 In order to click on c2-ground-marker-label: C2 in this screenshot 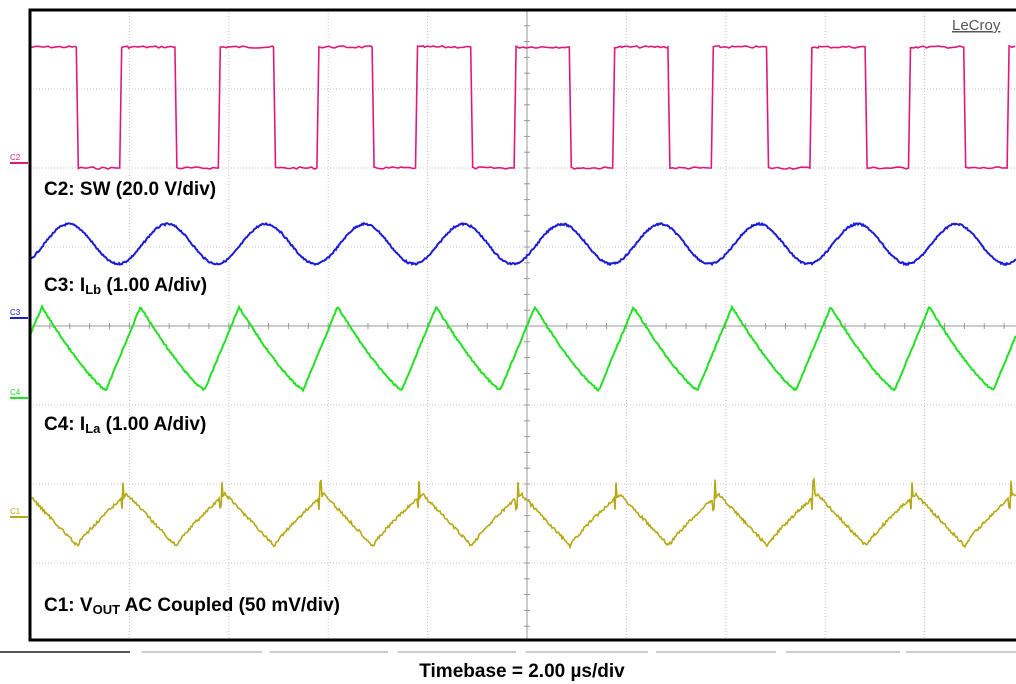, I will do `click(15, 157)`.